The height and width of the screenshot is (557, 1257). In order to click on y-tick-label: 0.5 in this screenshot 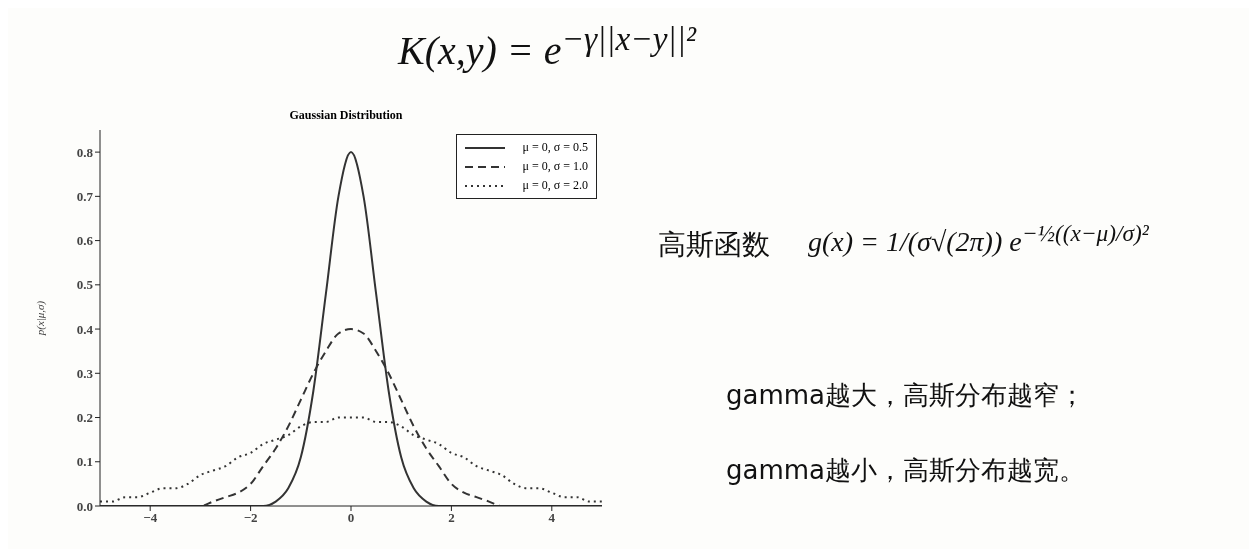, I will do `click(85, 285)`.